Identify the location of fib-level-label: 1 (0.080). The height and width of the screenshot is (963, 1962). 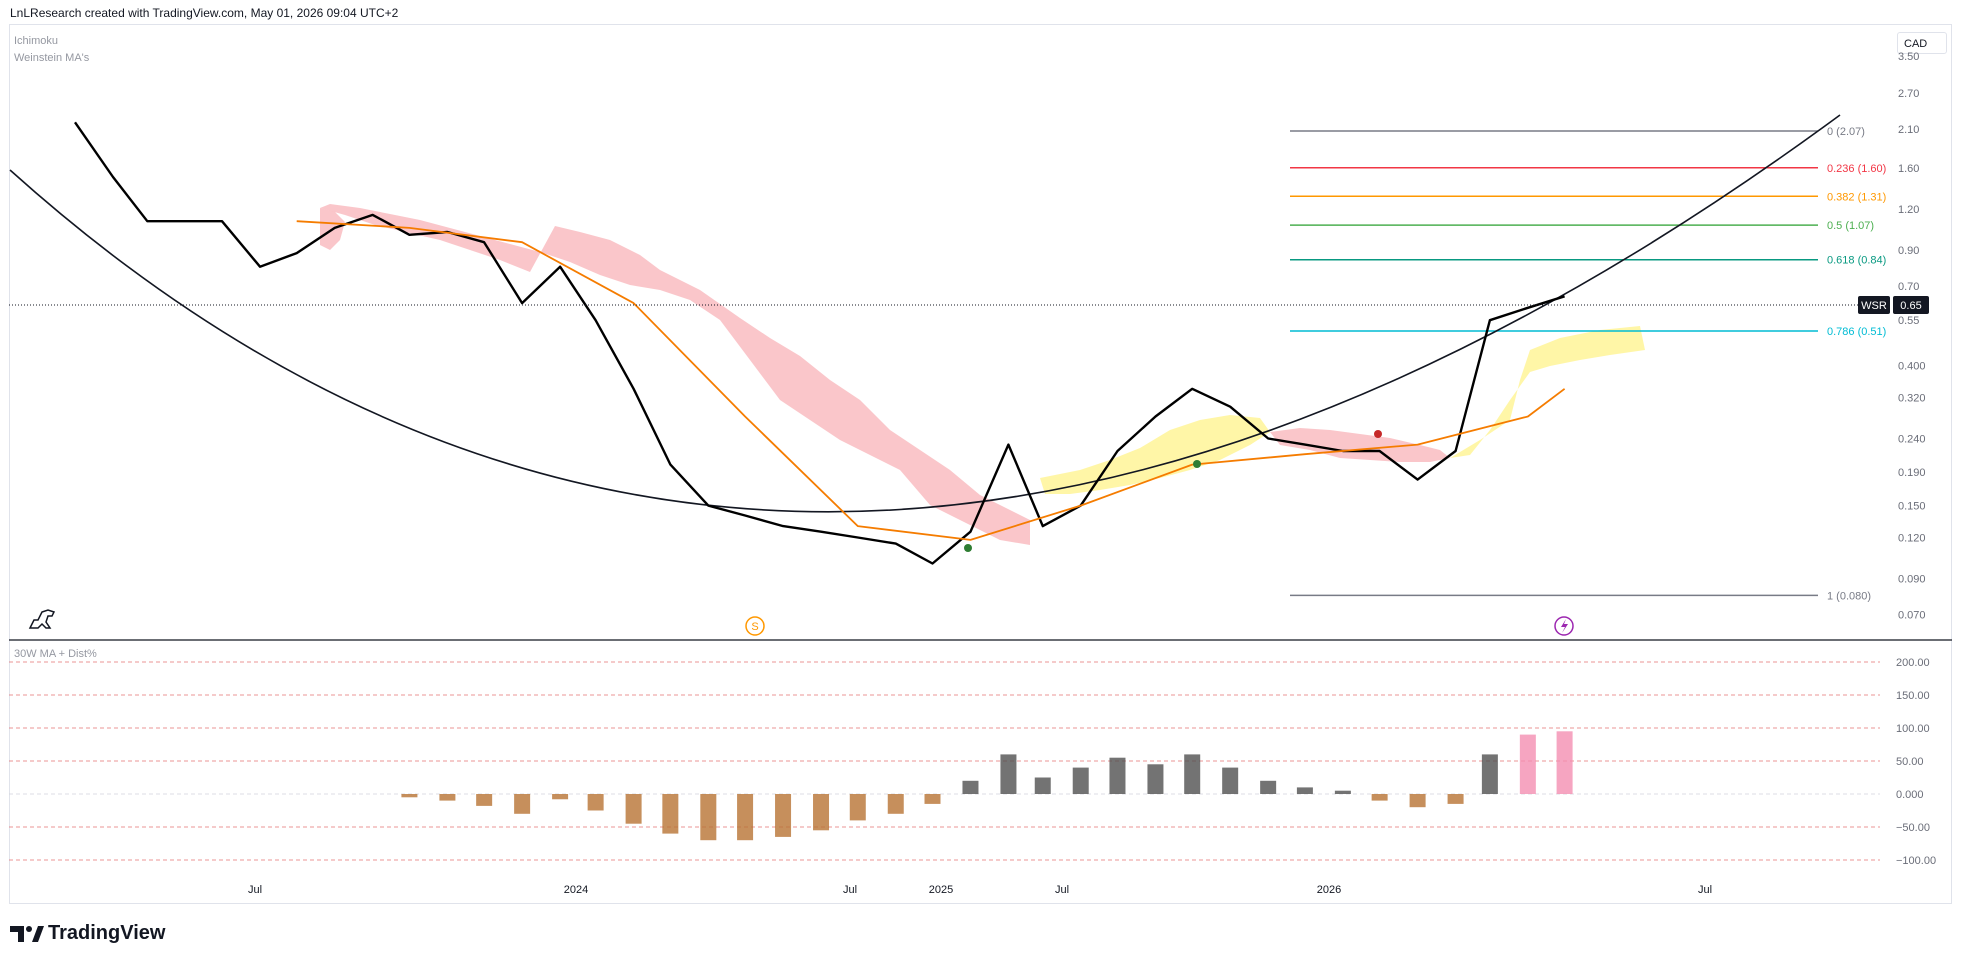
(1849, 596).